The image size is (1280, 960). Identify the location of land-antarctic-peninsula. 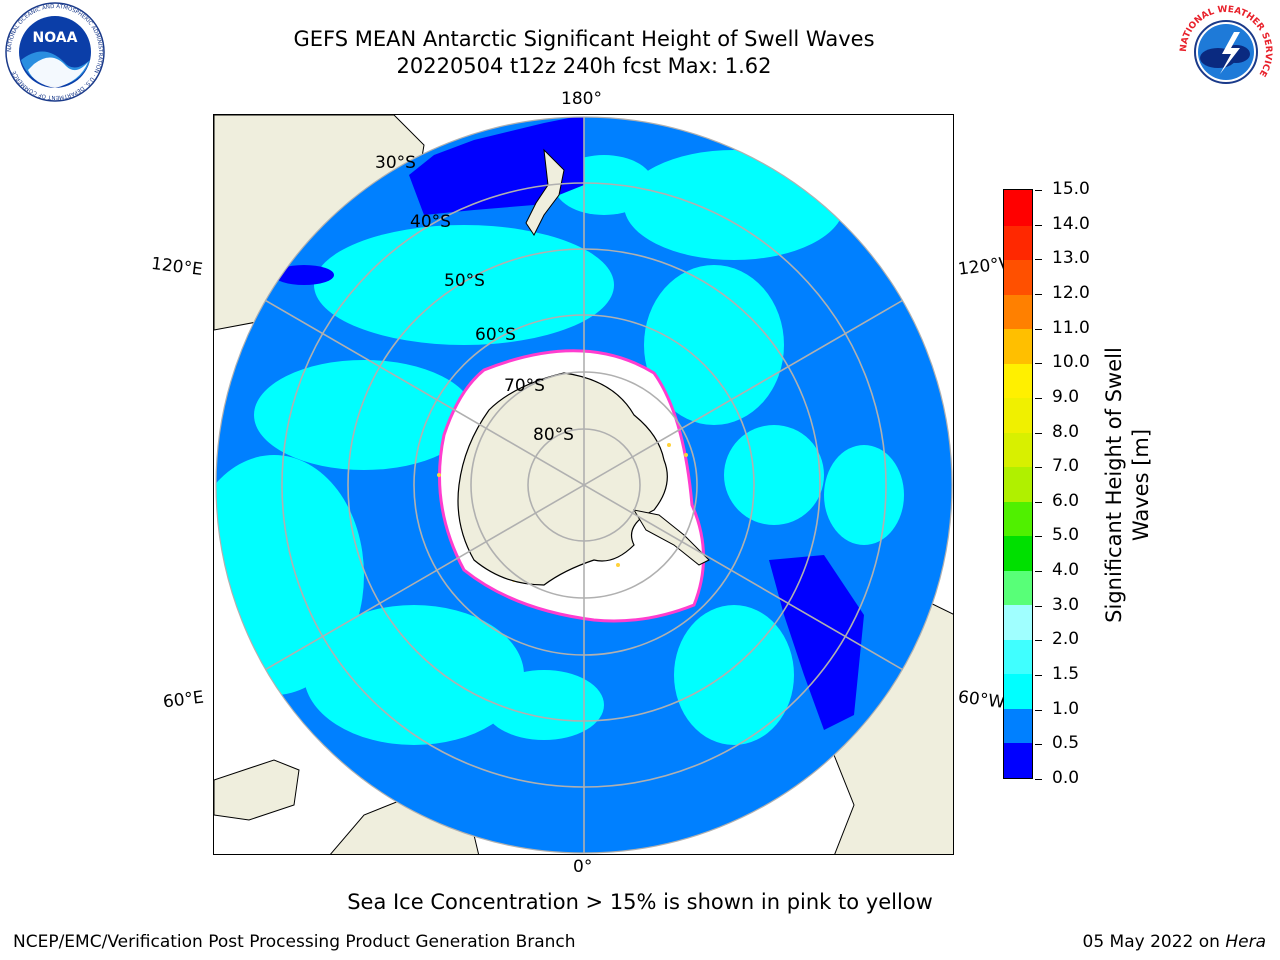
(671, 537).